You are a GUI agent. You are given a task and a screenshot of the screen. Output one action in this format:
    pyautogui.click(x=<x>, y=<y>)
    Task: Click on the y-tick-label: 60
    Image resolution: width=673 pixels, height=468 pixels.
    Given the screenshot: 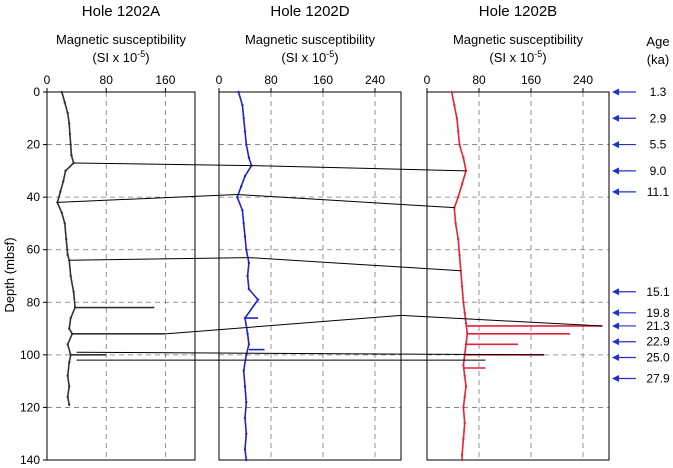 What is the action you would take?
    pyautogui.click(x=34, y=250)
    